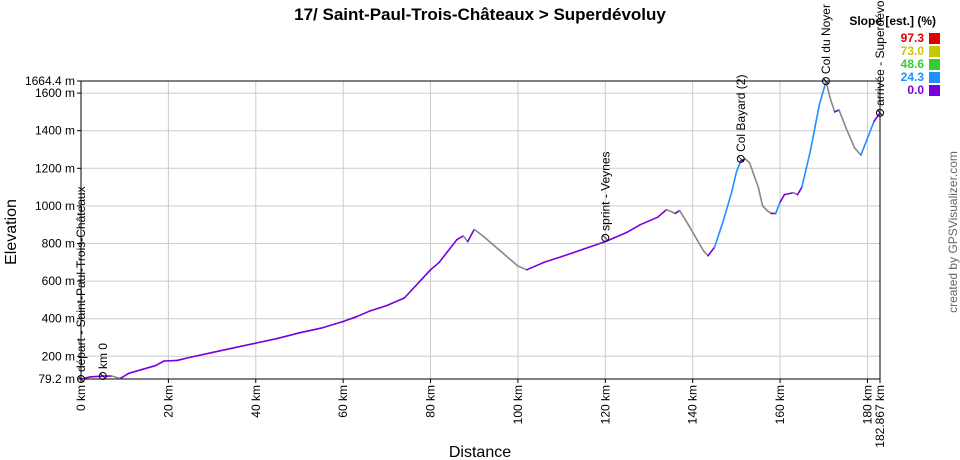 The image size is (960, 460). I want to click on x-tick-label: 140 km, so click(693, 404).